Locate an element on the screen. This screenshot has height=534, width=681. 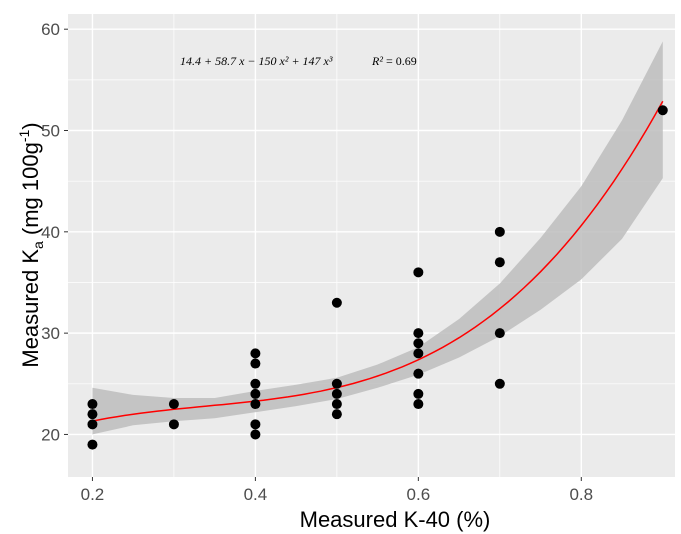
x-axis-title: Measured K-40 (%) is located at coordinates (395, 519).